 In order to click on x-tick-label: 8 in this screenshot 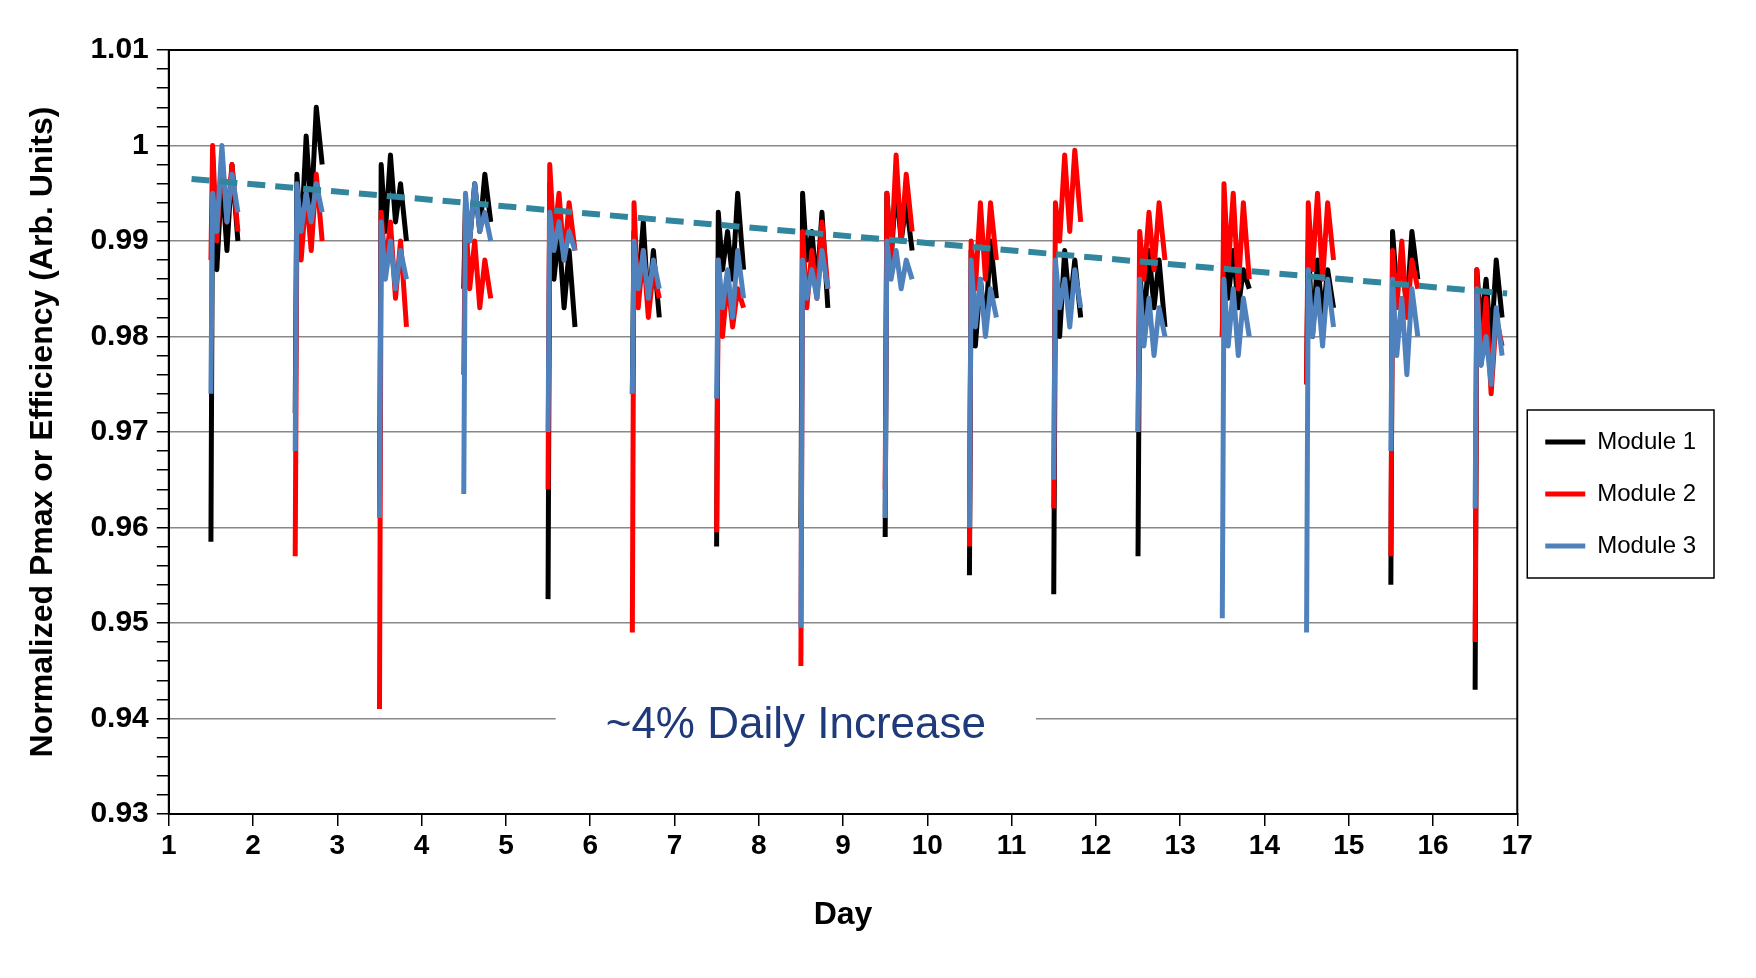, I will do `click(758, 844)`.